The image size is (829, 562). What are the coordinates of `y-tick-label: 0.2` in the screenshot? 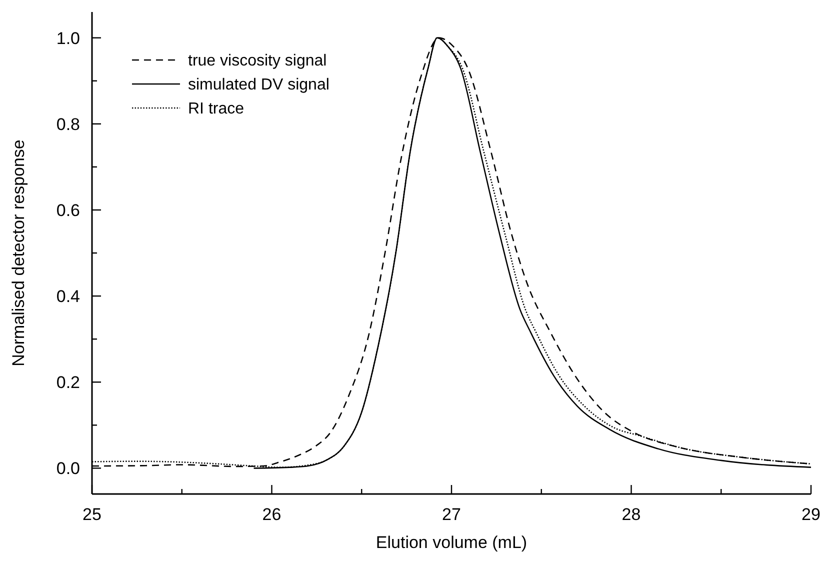 It's located at (68, 382).